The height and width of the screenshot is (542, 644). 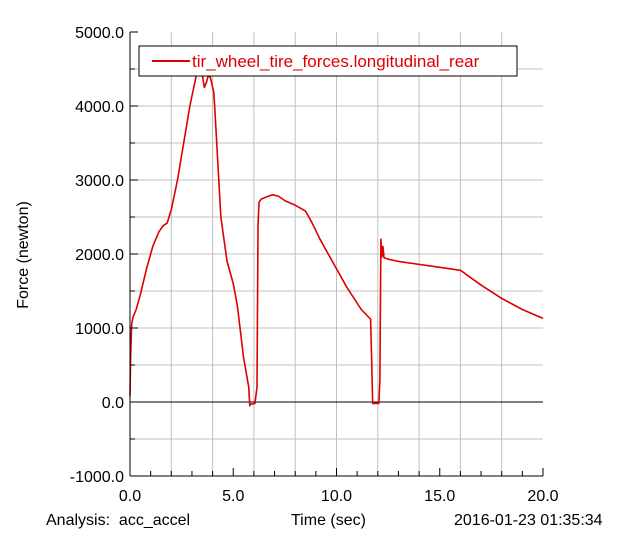 I want to click on x-axis-label: Time (sec), so click(x=328, y=520).